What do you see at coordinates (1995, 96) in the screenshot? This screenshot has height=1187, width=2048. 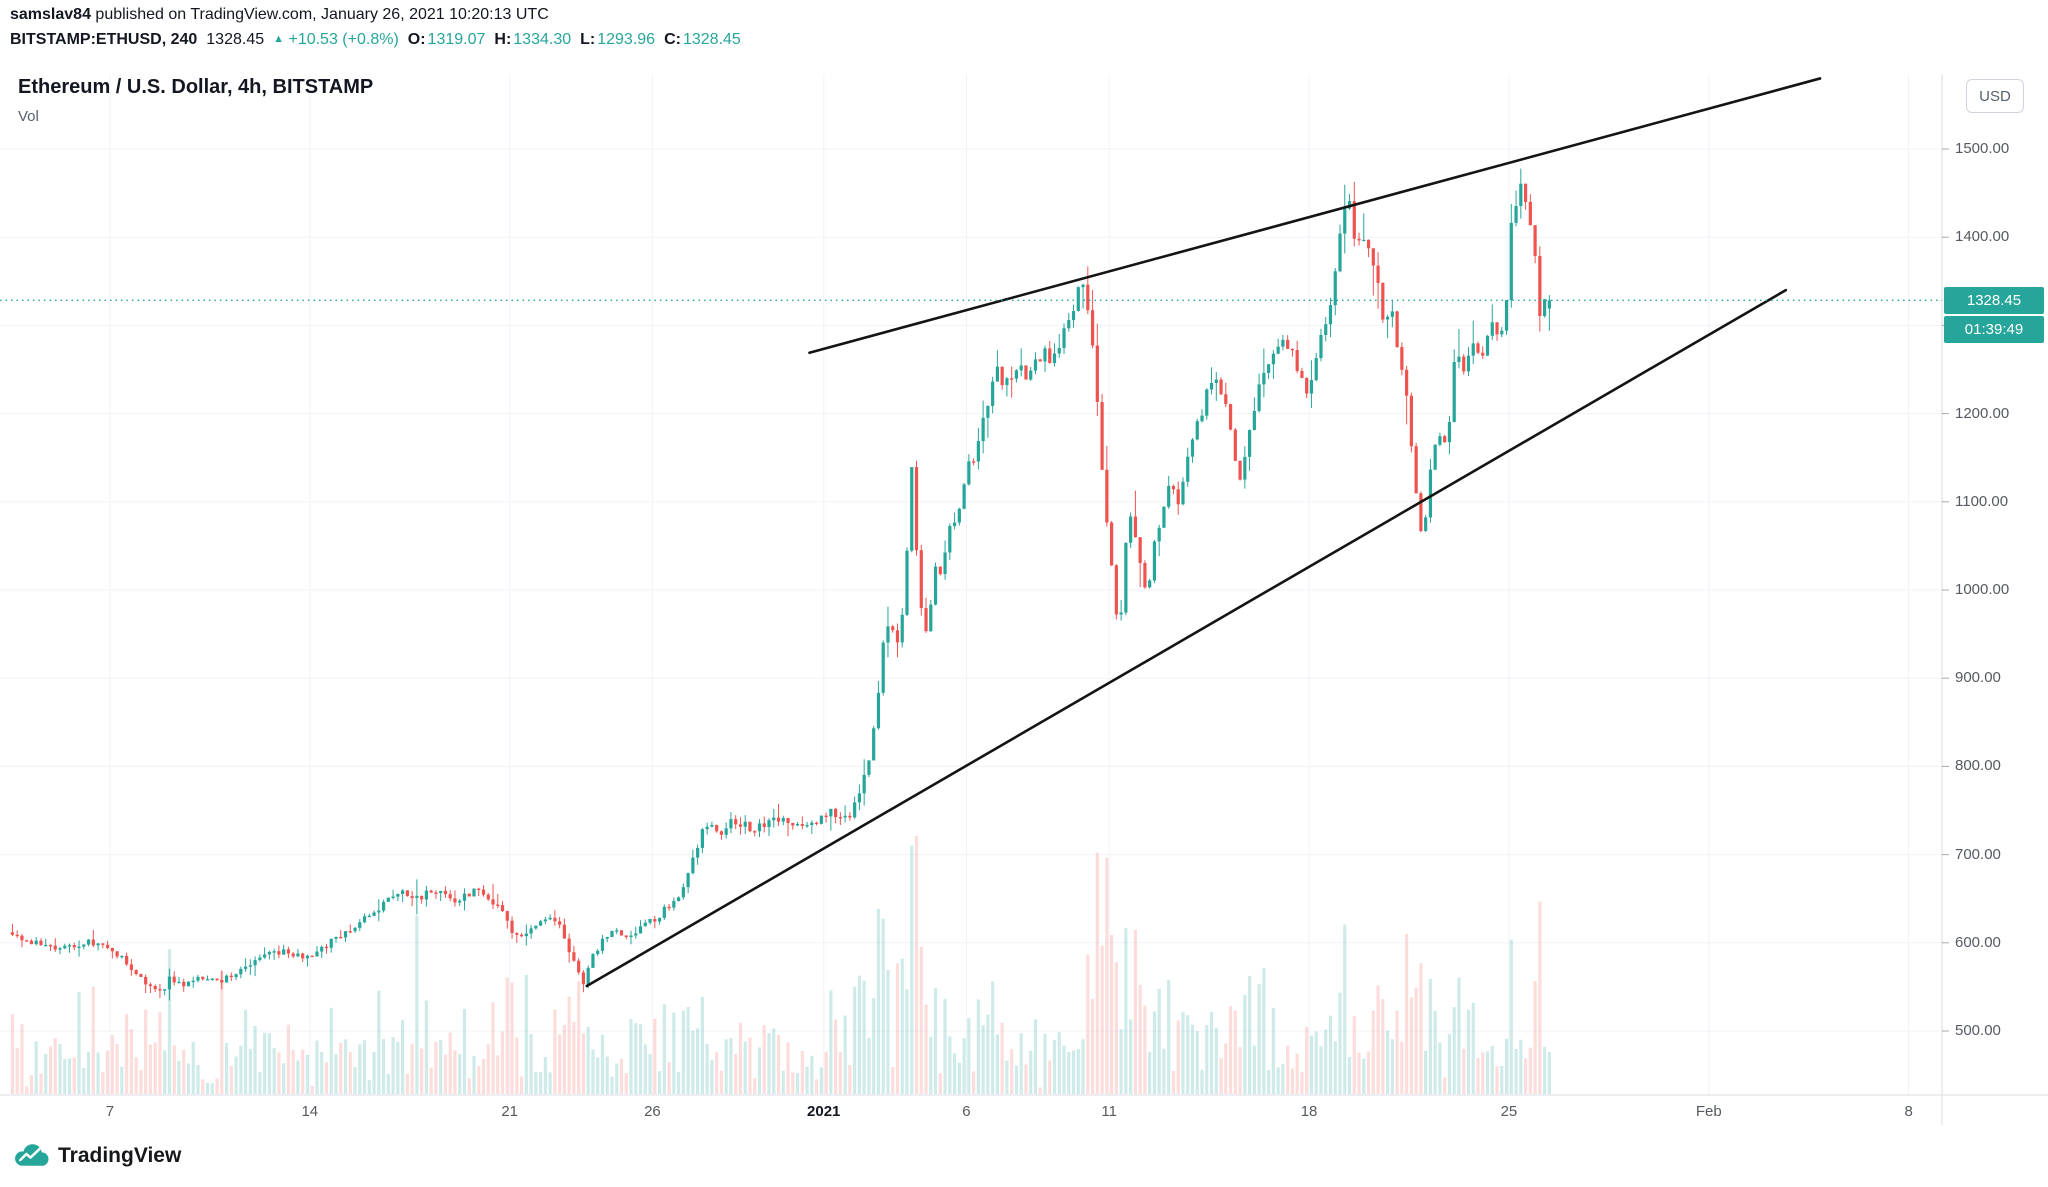 I see `currency-usd-button: USD` at bounding box center [1995, 96].